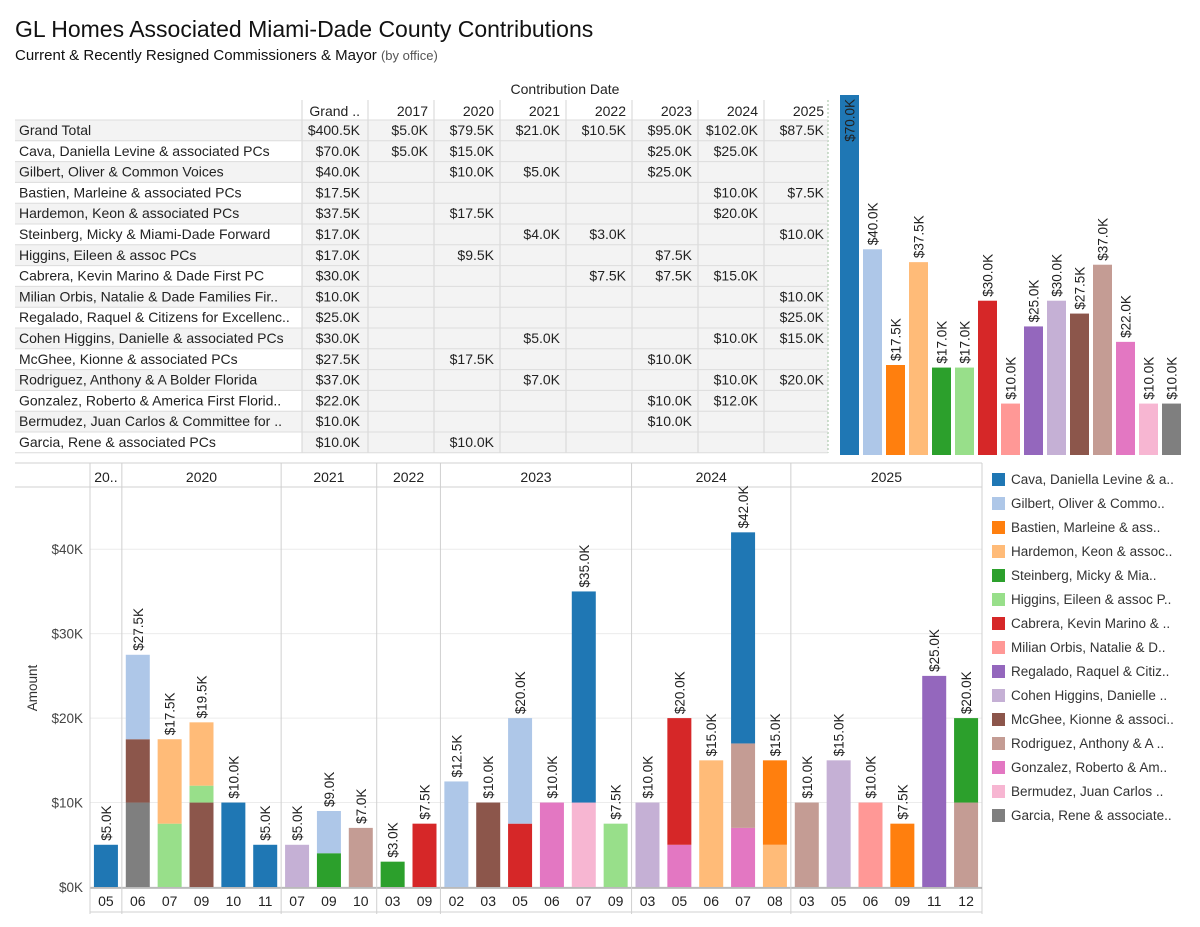 The image size is (1200, 927). Describe the element at coordinates (541, 234) in the screenshot. I see `table-cell: $4.0K` at that location.